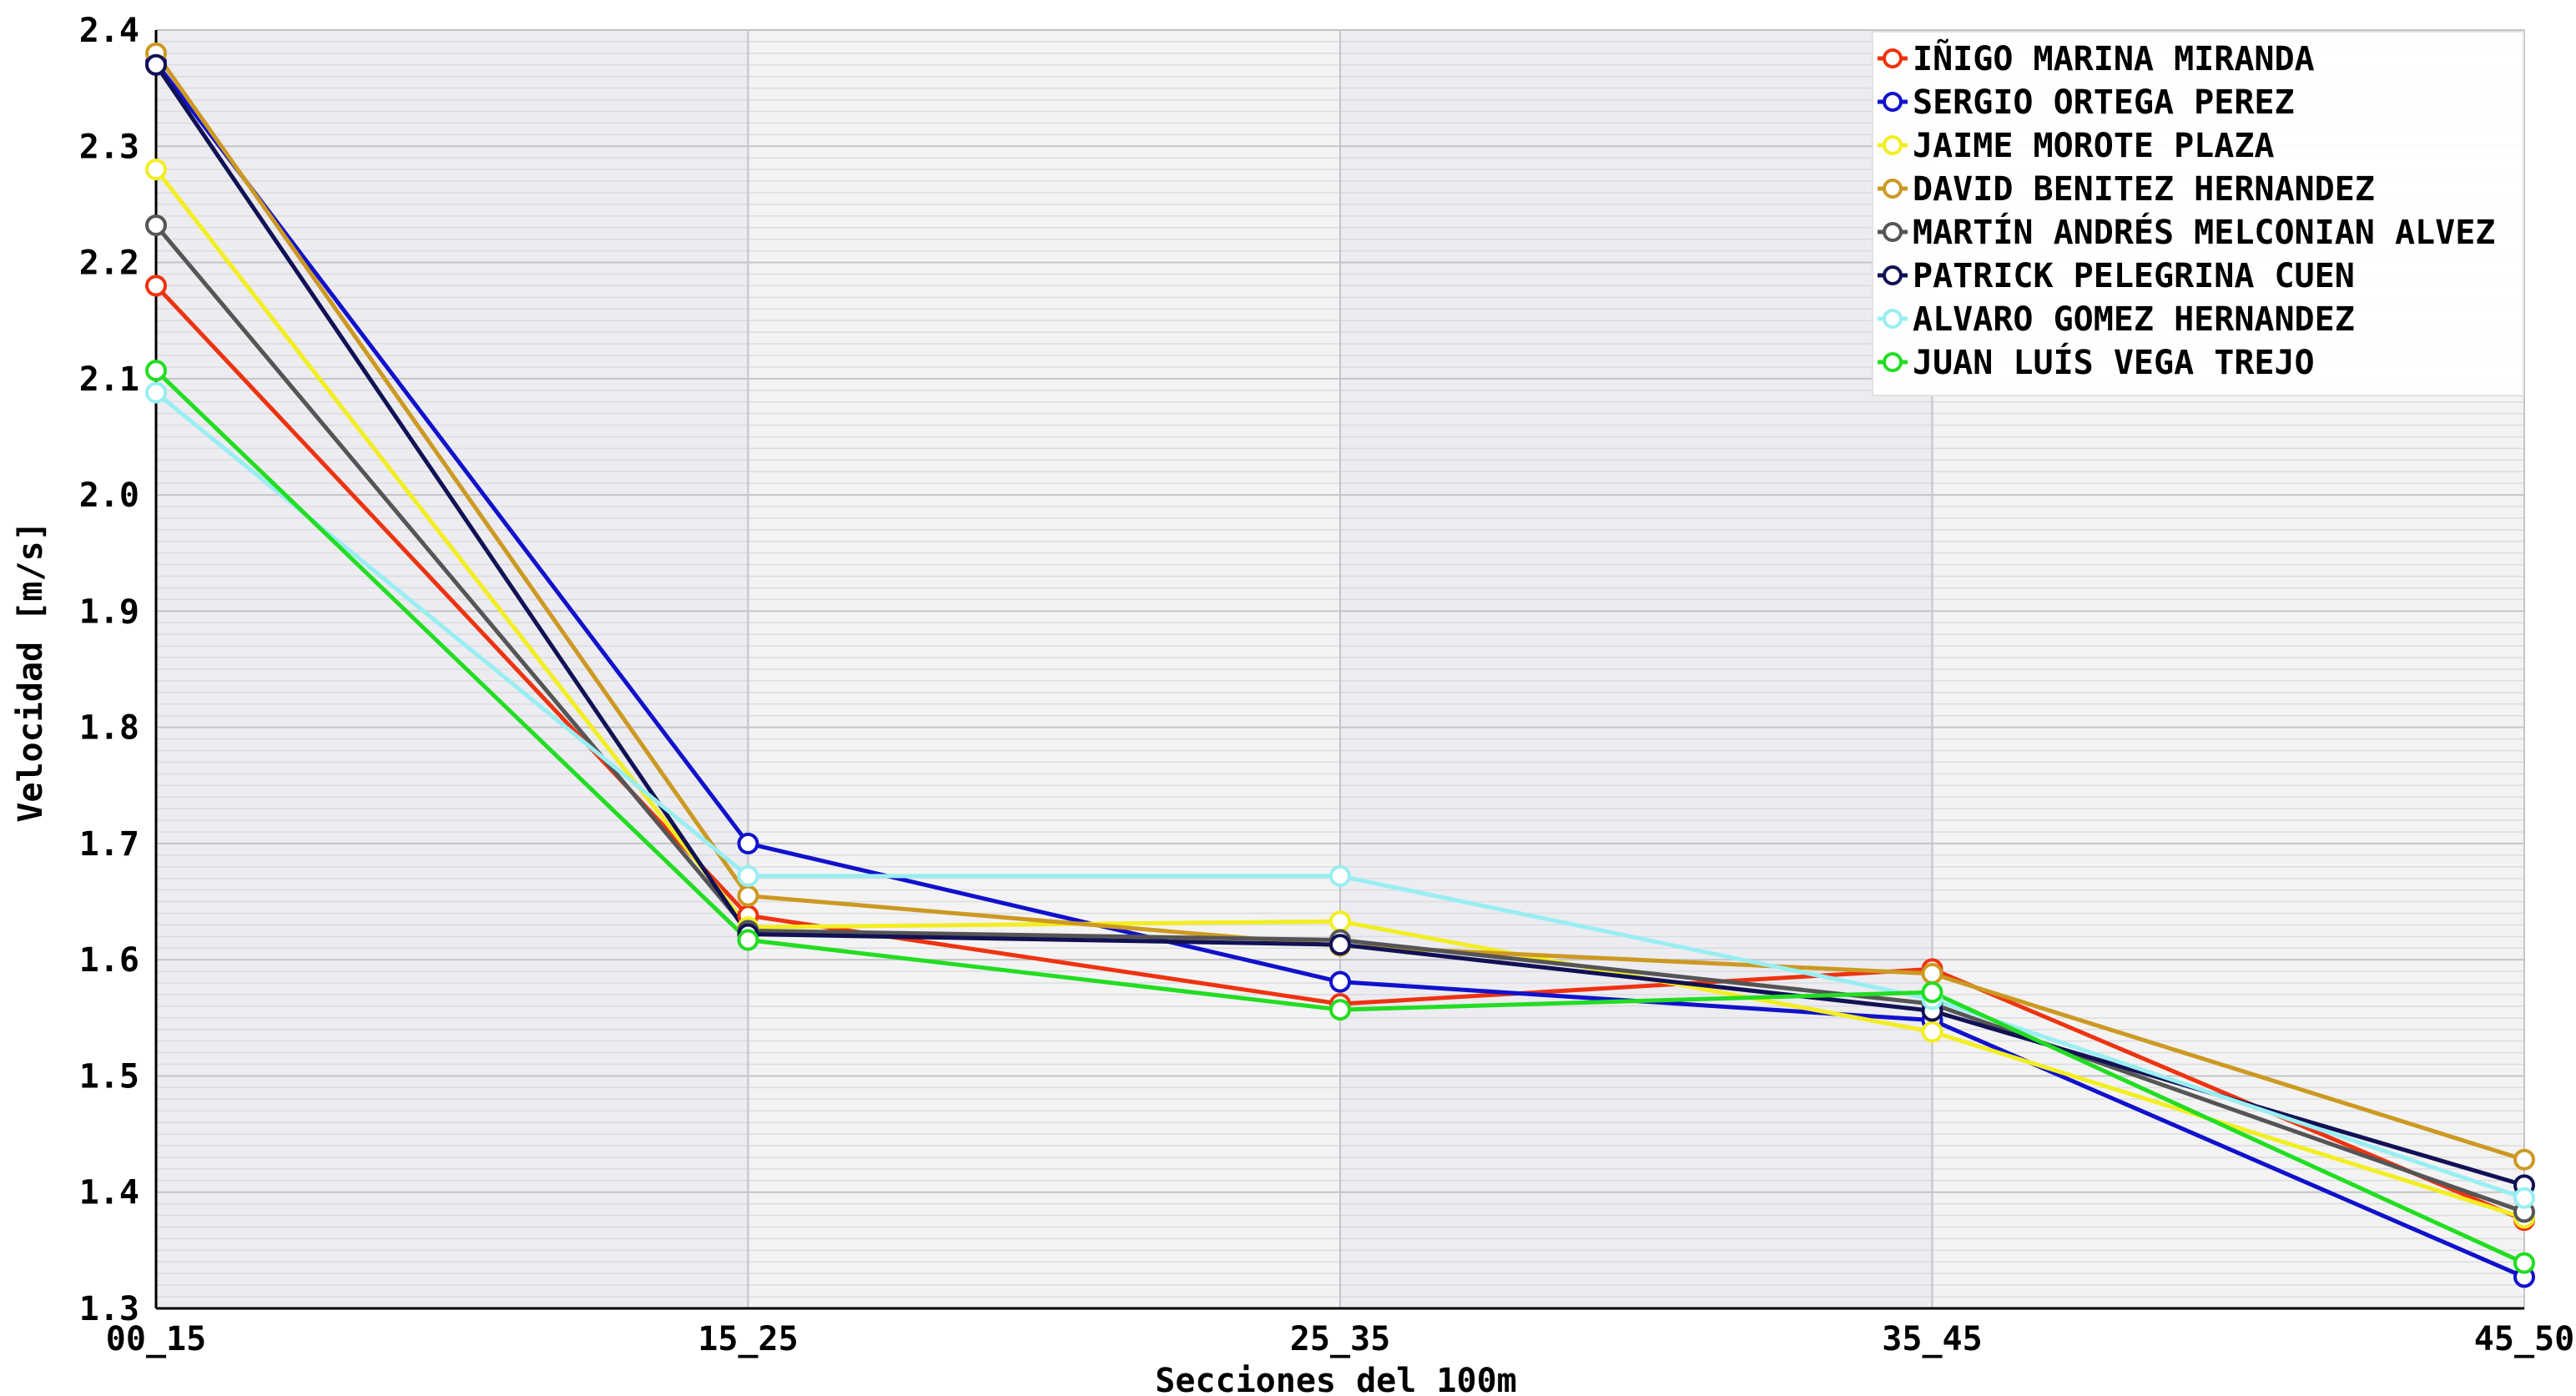 The width and height of the screenshot is (2576, 1396). What do you see at coordinates (1336, 1379) in the screenshot?
I see `x-axis-title: Secciones del 100m` at bounding box center [1336, 1379].